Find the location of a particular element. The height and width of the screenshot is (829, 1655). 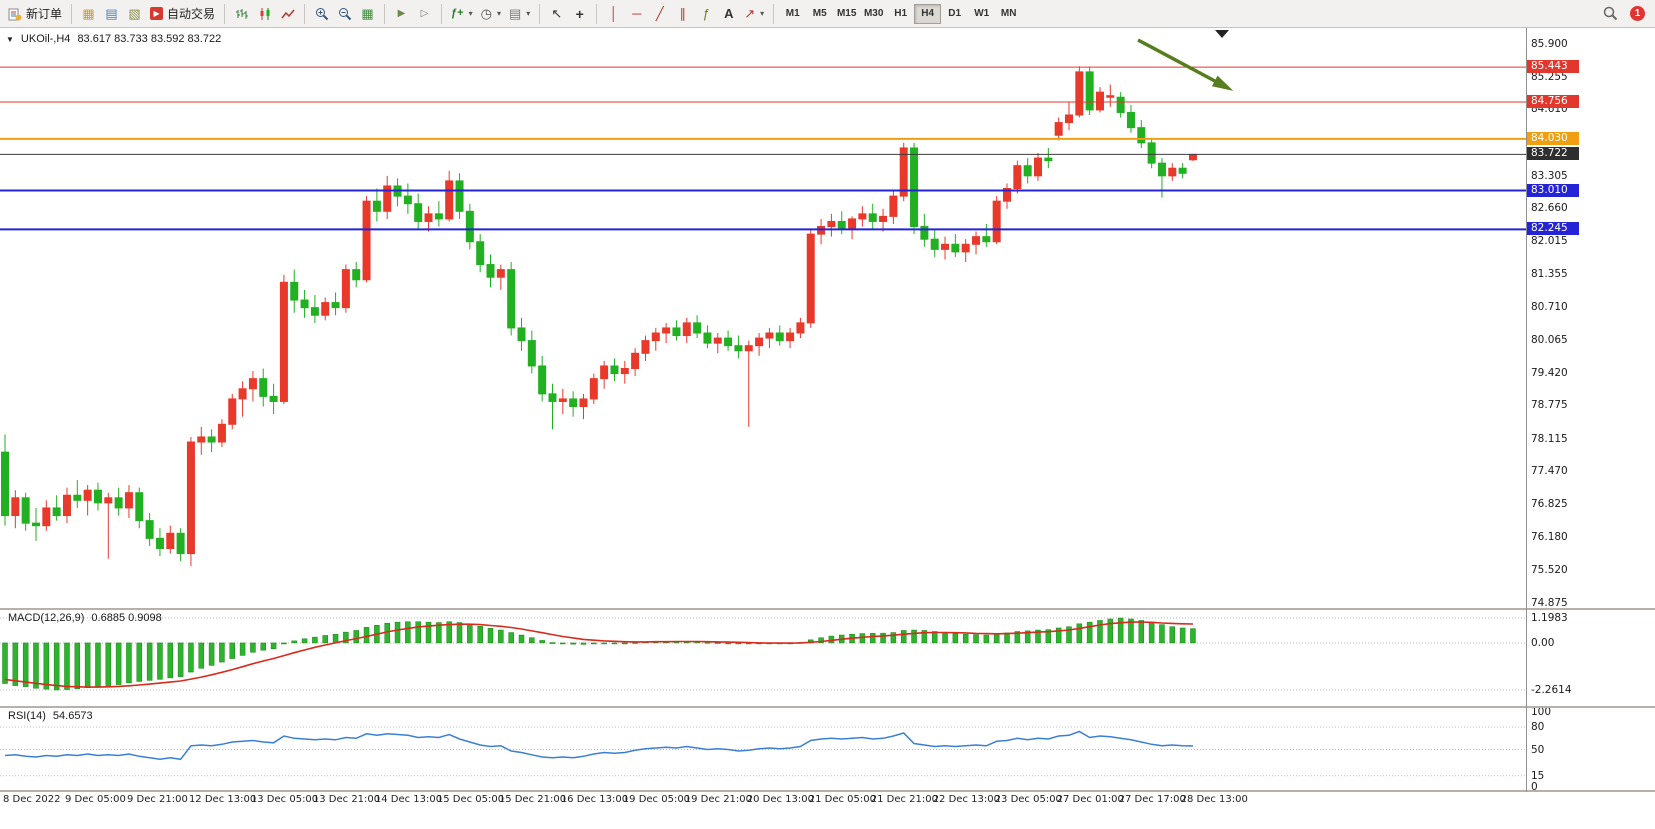

price-axis-label: 75.520 is located at coordinates (1549, 570).